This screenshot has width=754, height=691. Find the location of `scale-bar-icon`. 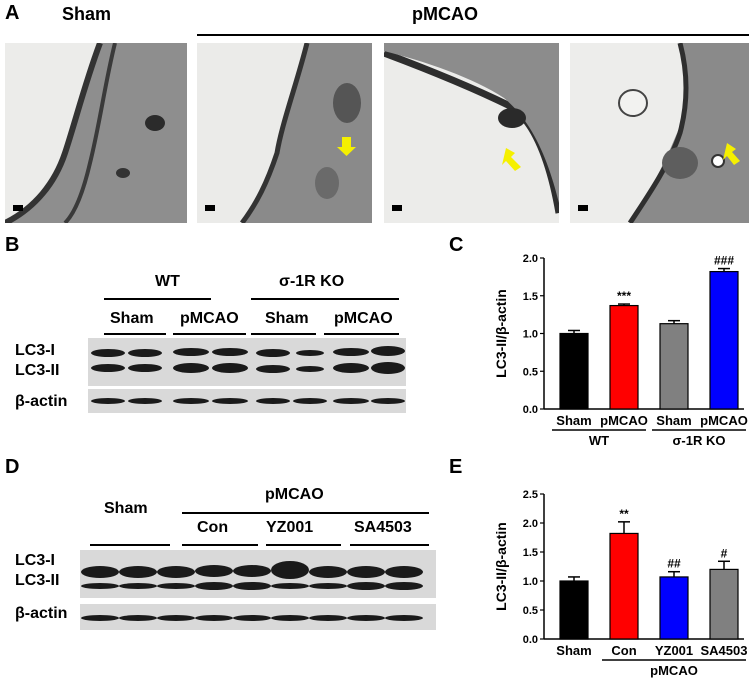

scale-bar-icon is located at coordinates (18, 208).